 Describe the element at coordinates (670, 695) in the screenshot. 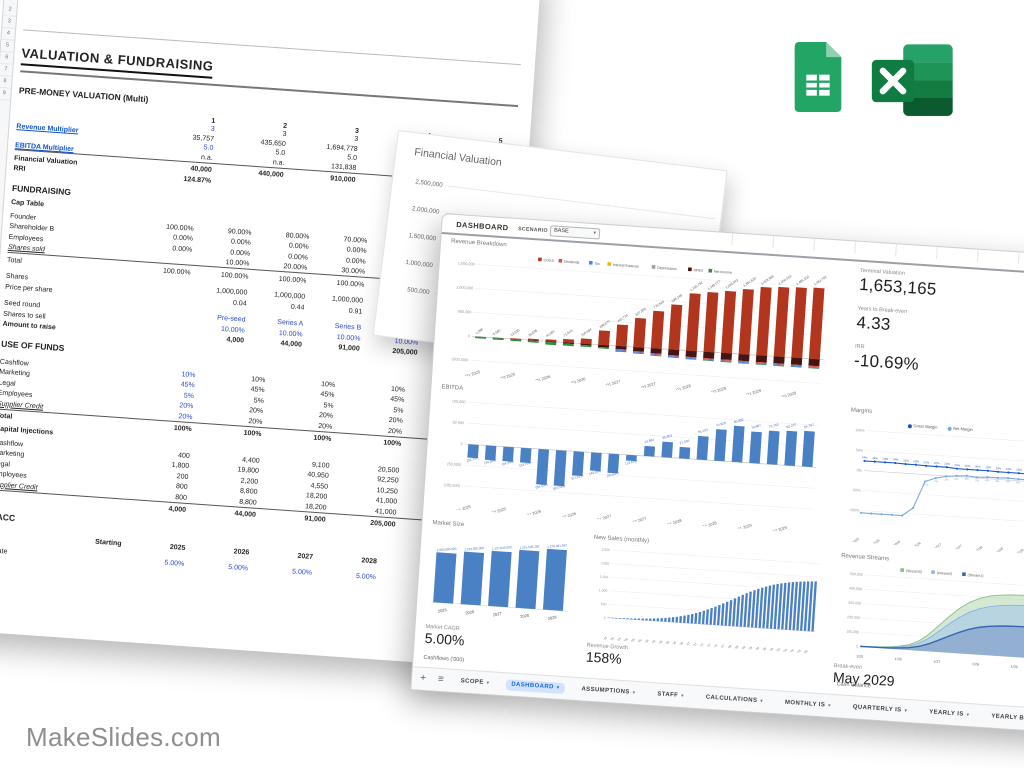

I see `sheet-tab-staff: STAFF ▾` at that location.